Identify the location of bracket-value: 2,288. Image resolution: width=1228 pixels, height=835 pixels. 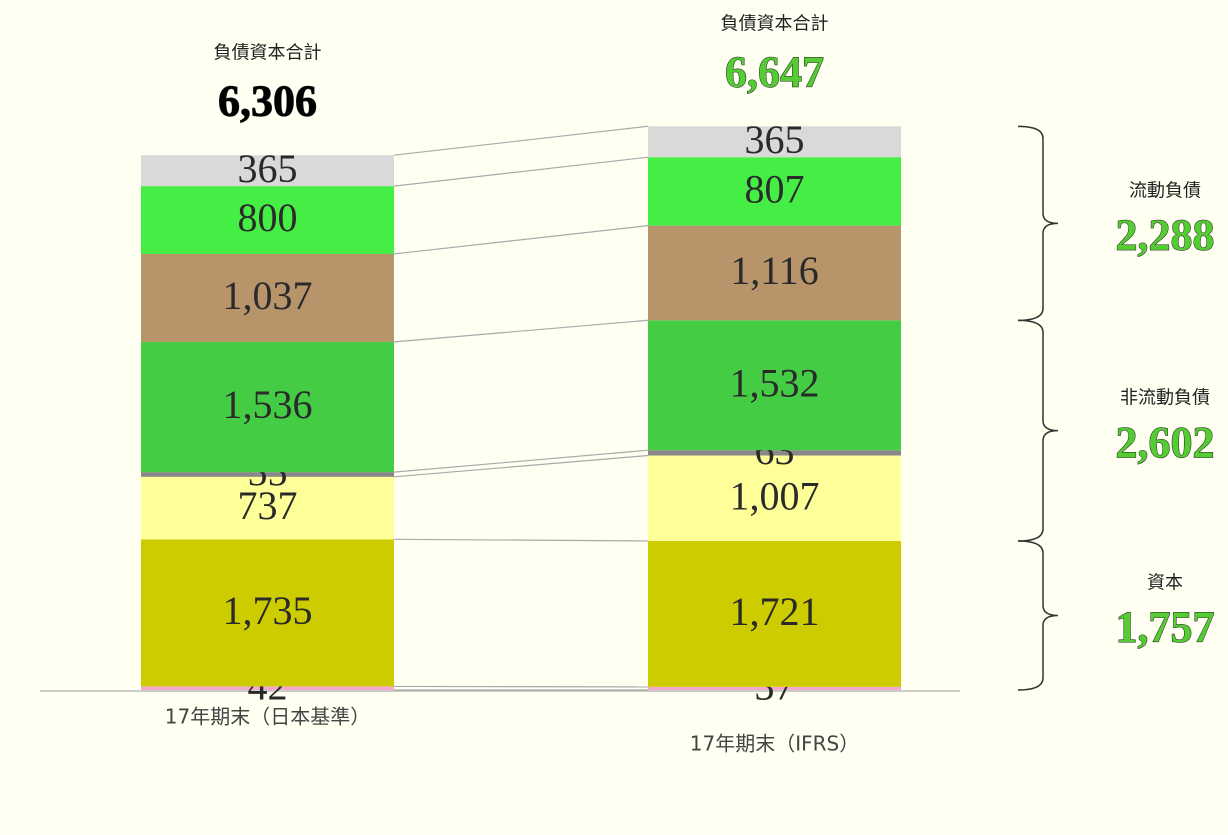
(1165, 234).